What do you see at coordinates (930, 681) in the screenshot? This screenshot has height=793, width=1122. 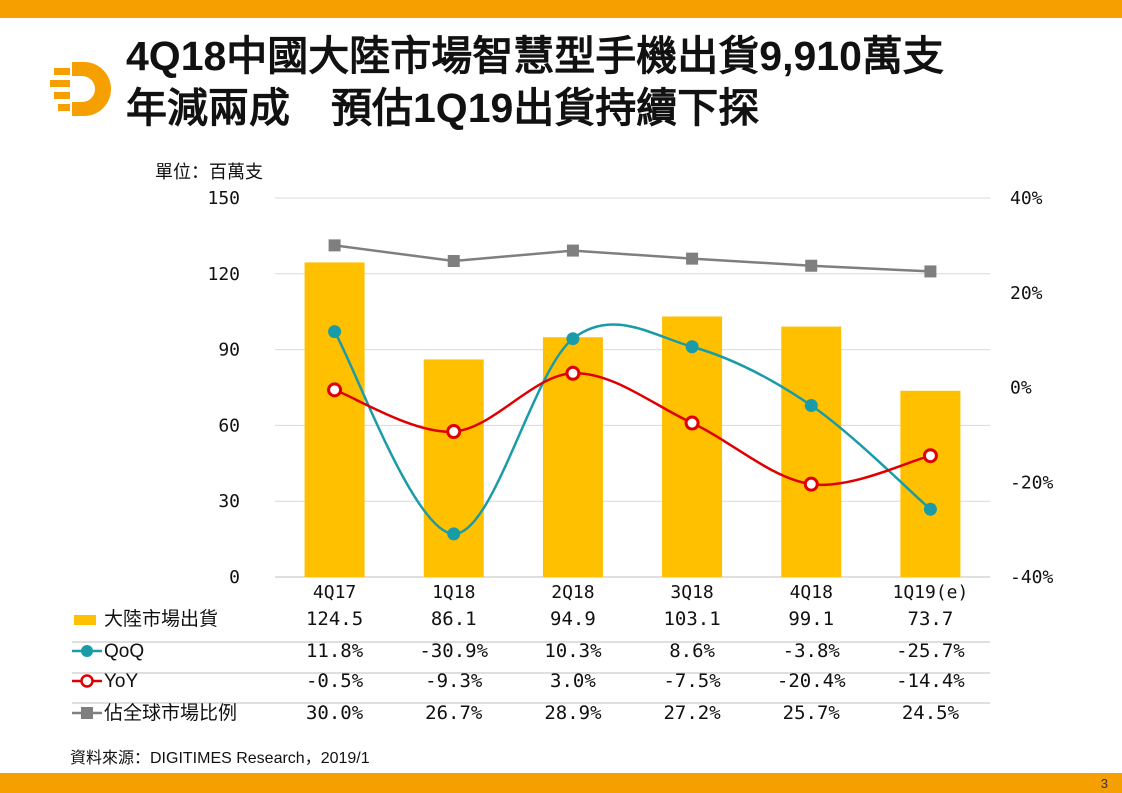 I see `table-cell: -14.4%` at bounding box center [930, 681].